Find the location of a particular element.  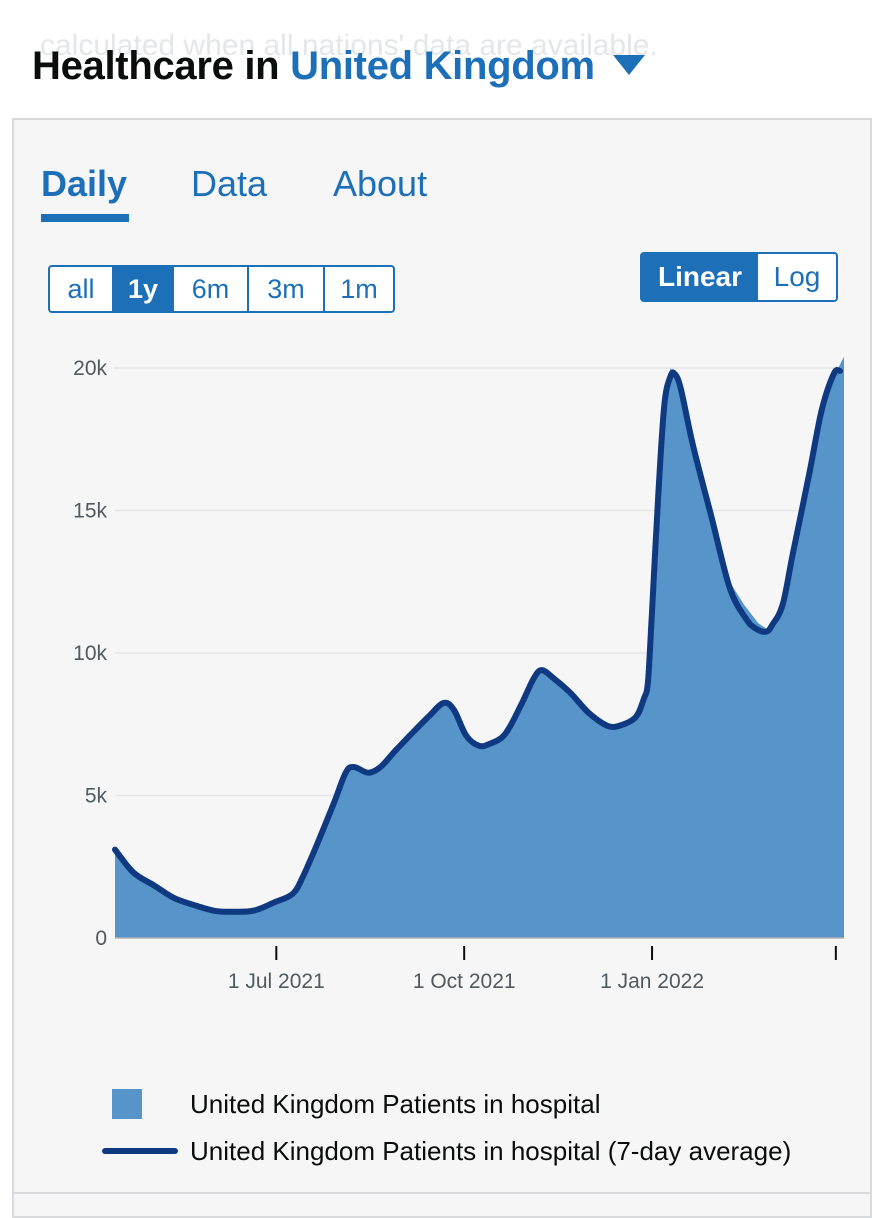

scale-selector: Linear Log is located at coordinates (739, 277).